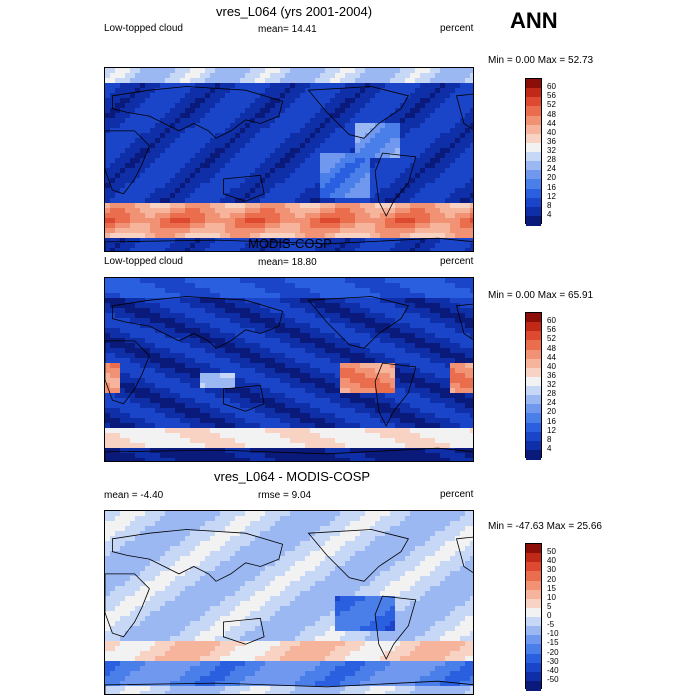 The width and height of the screenshot is (700, 700). Describe the element at coordinates (294, 11) in the screenshot. I see `panel-1-title: vres_L064 (yrs 2001-2004)` at that location.